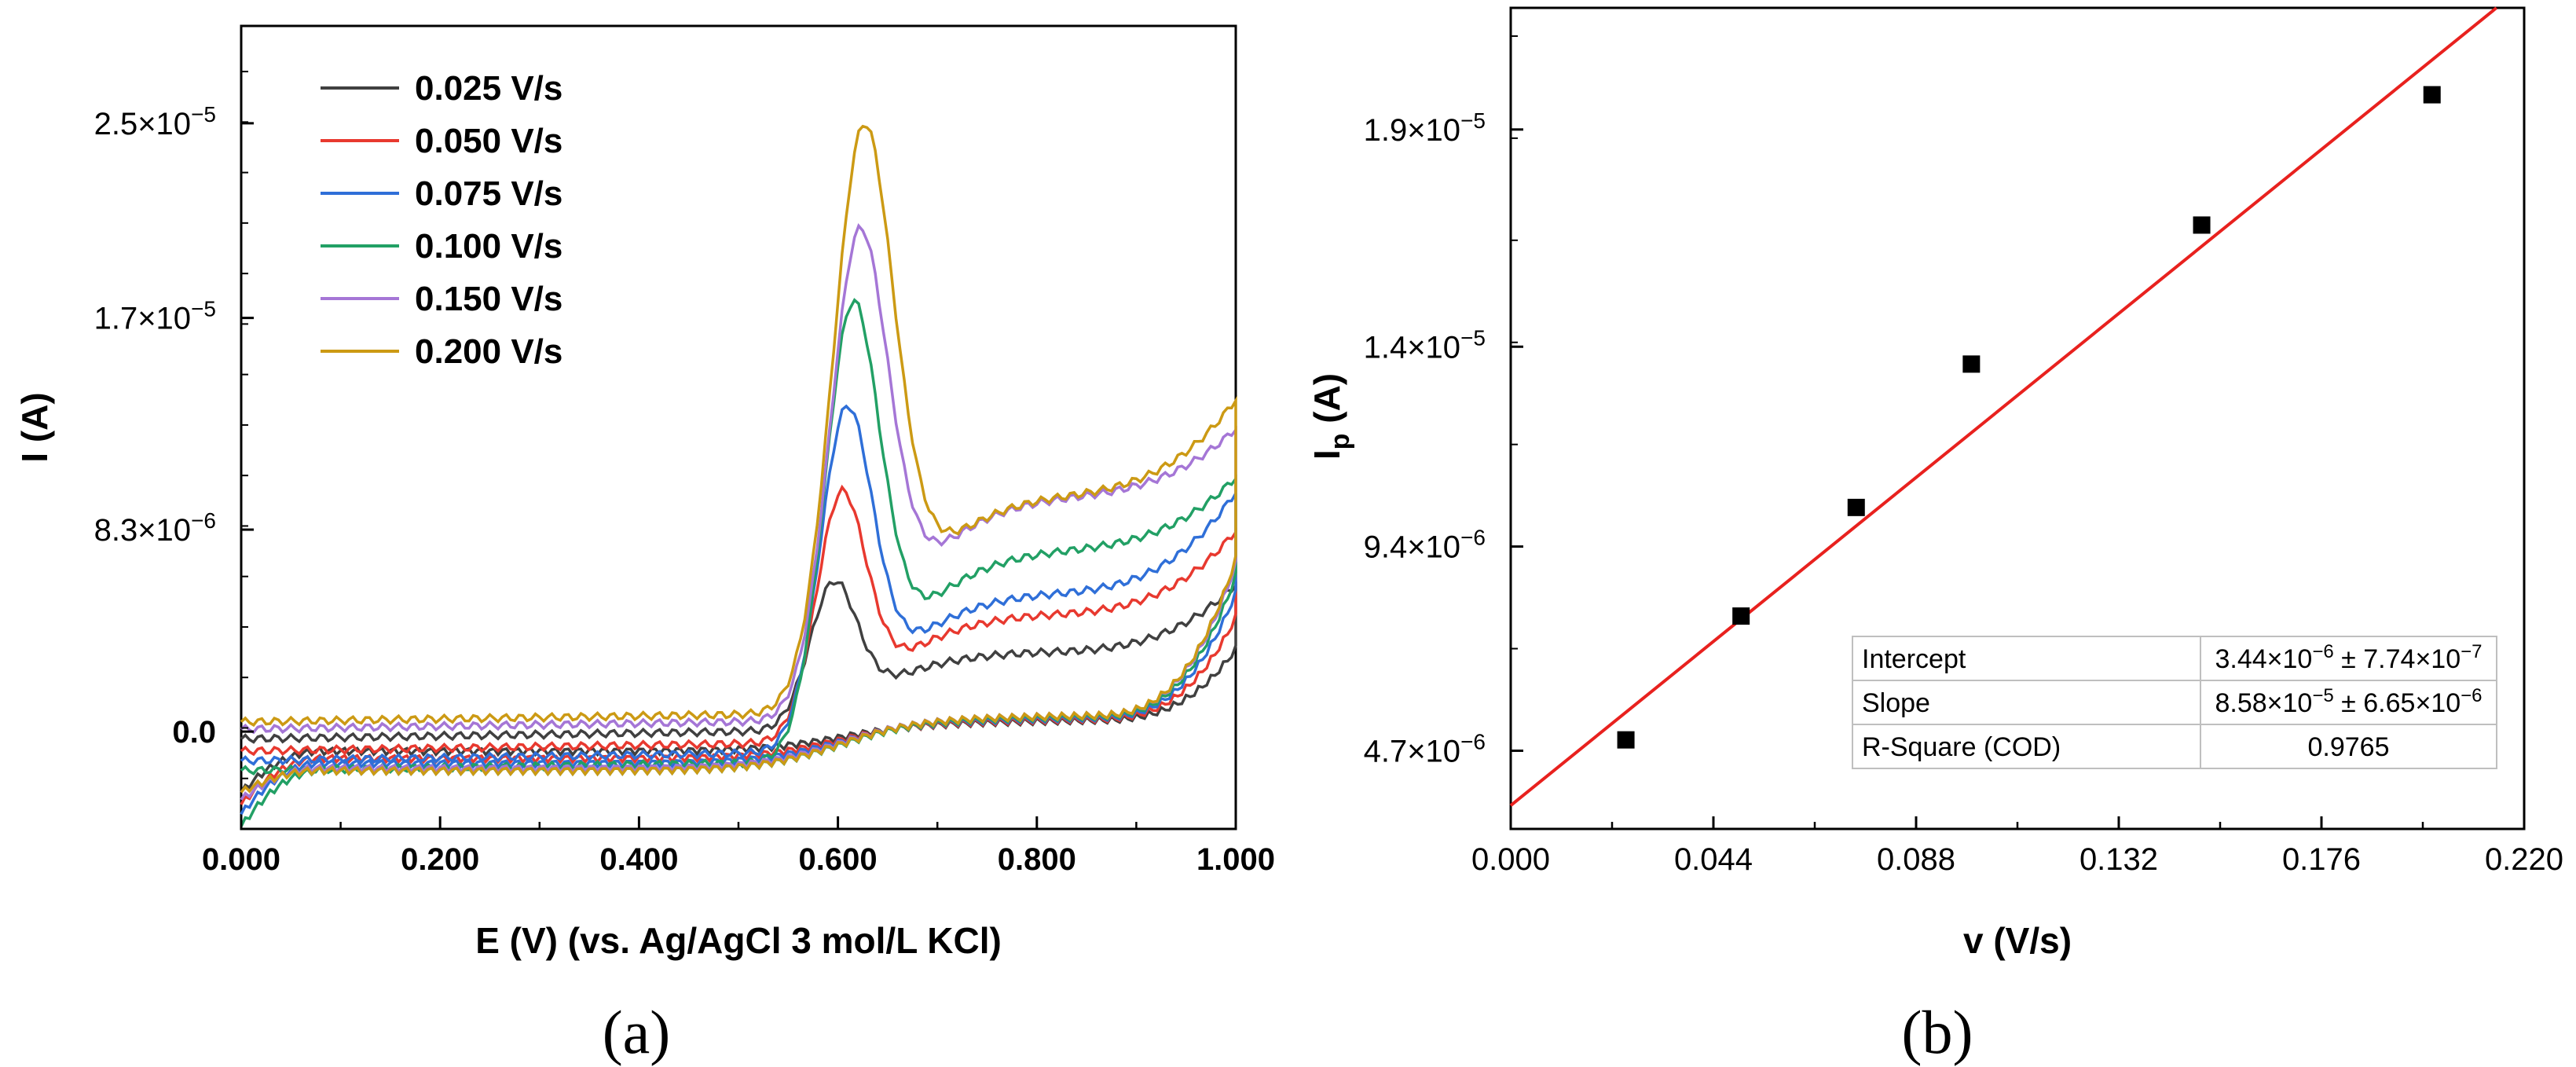  I want to click on panel-label-a: (a), so click(637, 1032).